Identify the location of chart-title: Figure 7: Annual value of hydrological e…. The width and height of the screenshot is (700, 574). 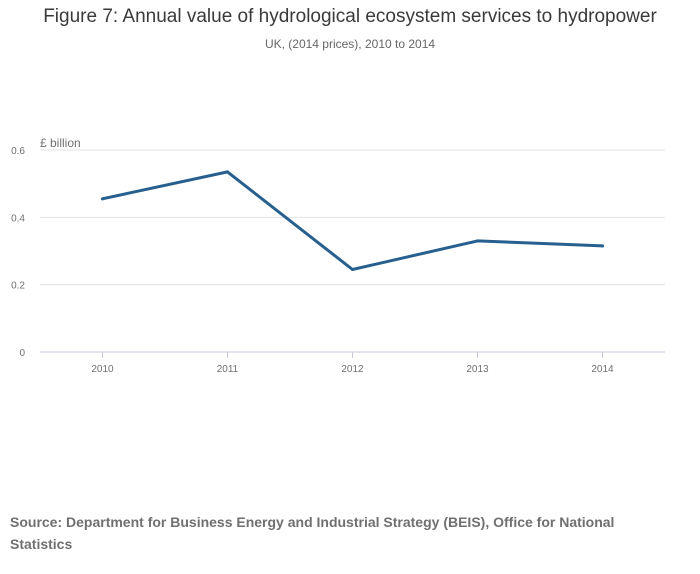
(350, 16).